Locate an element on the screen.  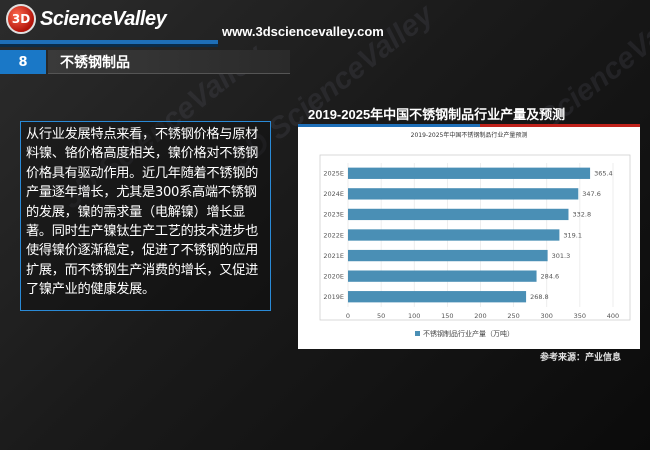
chart-rule-blue is located at coordinates (389, 125).